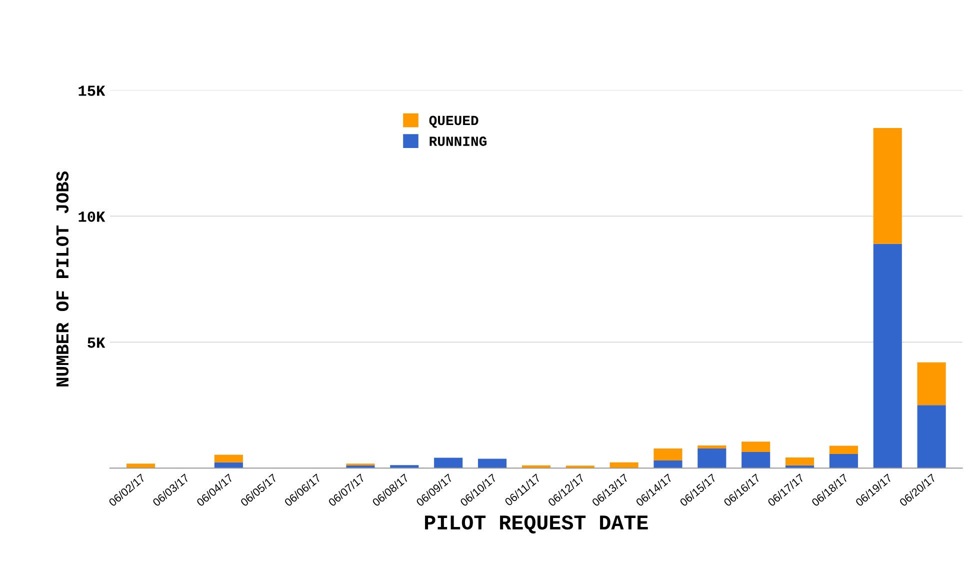 The image size is (974, 564). Describe the element at coordinates (92, 217) in the screenshot. I see `y-tick-label: 10K` at that location.